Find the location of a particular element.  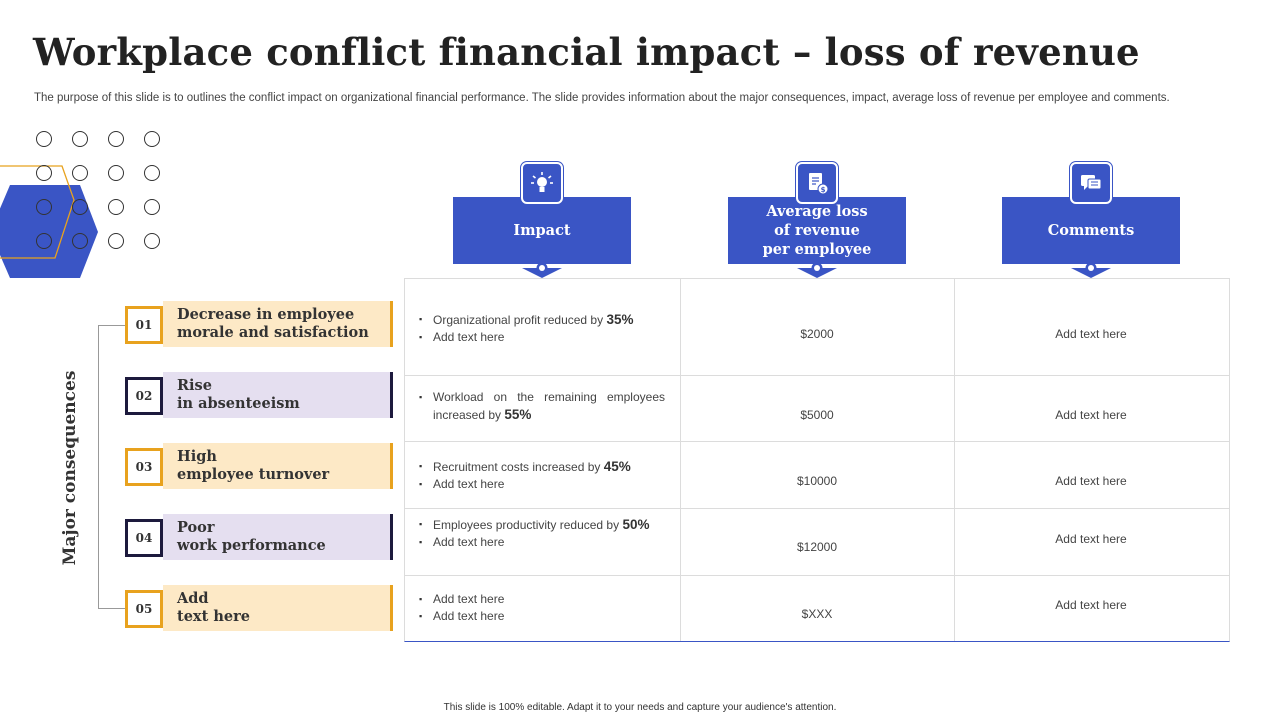

consequences-label: Major consequences is located at coordinates (70, 468).